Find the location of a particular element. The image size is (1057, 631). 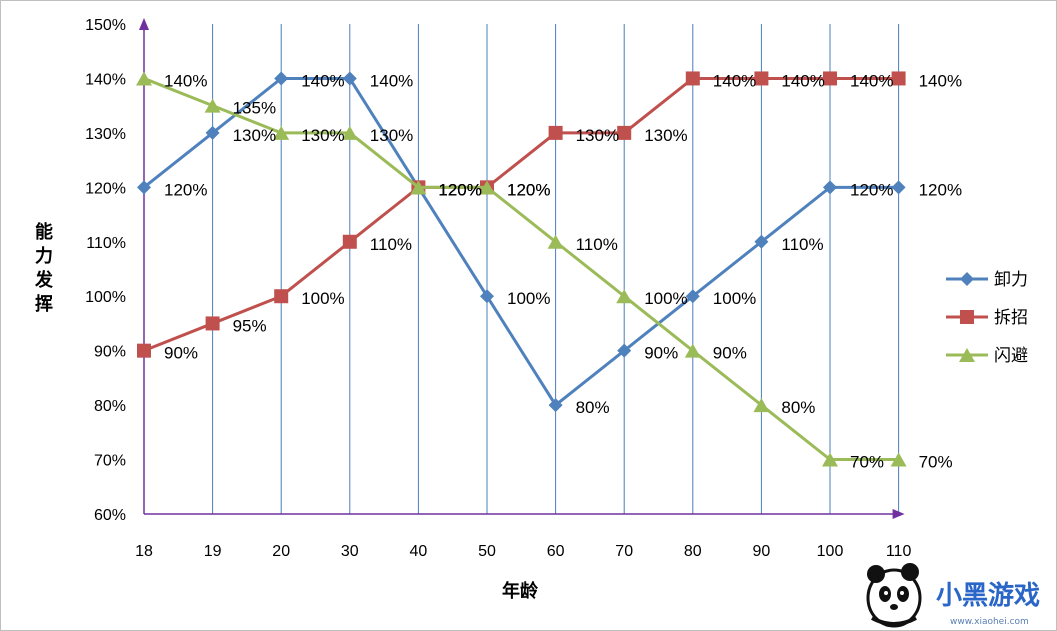

data-label-1-50: 100% is located at coordinates (528, 298).